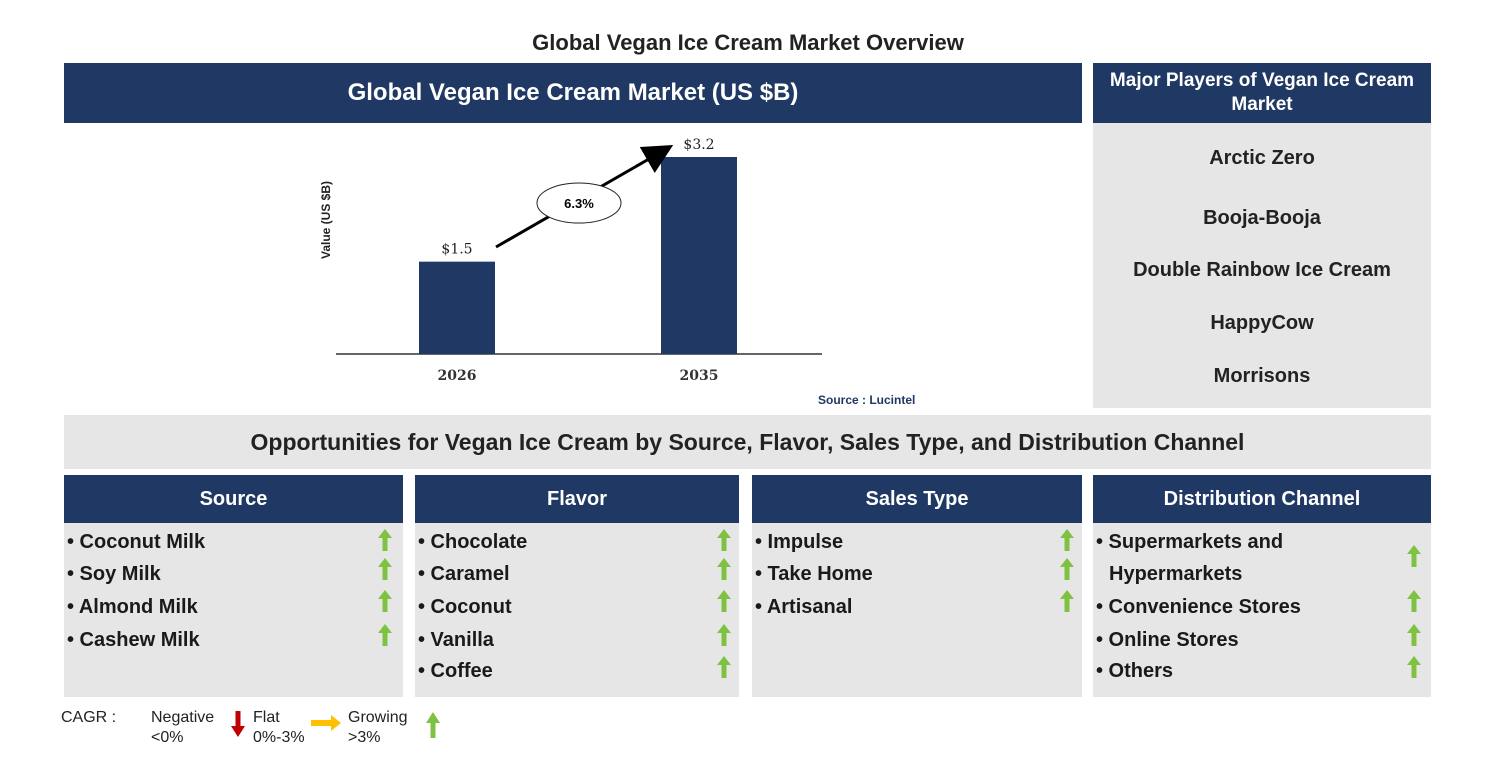 The height and width of the screenshot is (778, 1496). I want to click on market-bar-chart: Value (US $B) $1.5 2026 $3.2 2035 6.3%, so click(570, 260).